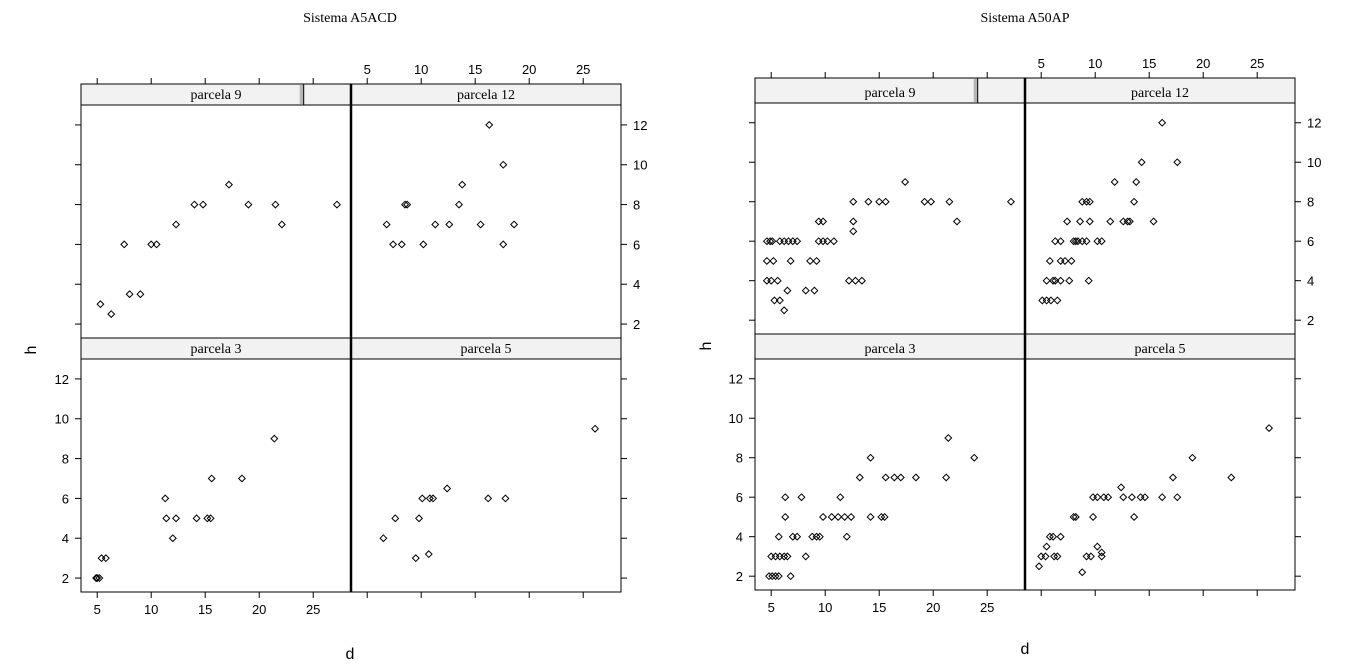 This screenshot has width=1345, height=669. What do you see at coordinates (259, 609) in the screenshot?
I see `x-tick-label-bottom: 20` at bounding box center [259, 609].